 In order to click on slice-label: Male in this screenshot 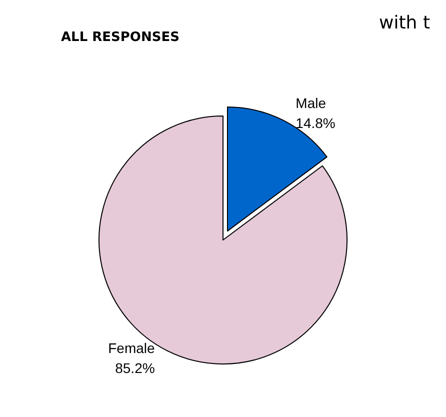, I will do `click(311, 103)`.